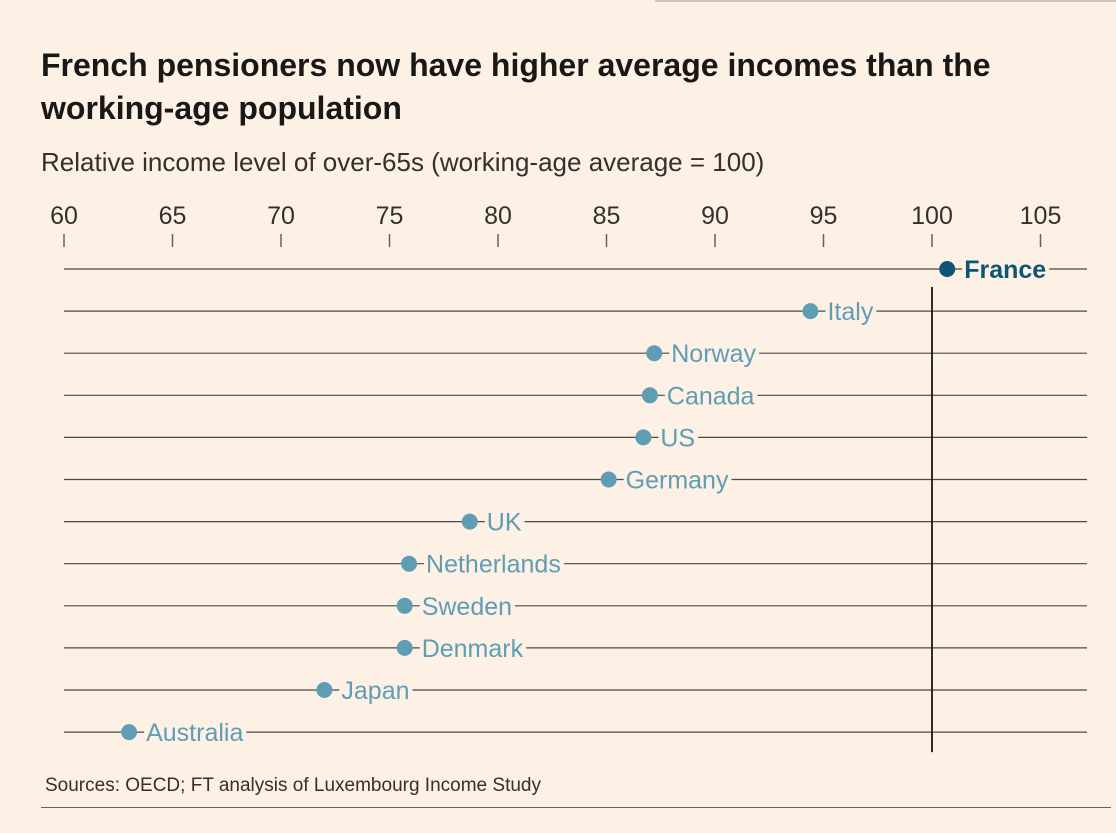  I want to click on country-label-italy: Italy, so click(850, 312).